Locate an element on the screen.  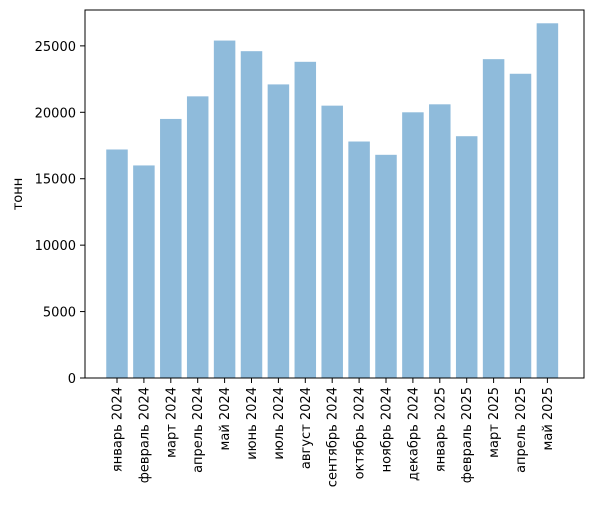
y-tick-label: 20000 is located at coordinates (55, 113).